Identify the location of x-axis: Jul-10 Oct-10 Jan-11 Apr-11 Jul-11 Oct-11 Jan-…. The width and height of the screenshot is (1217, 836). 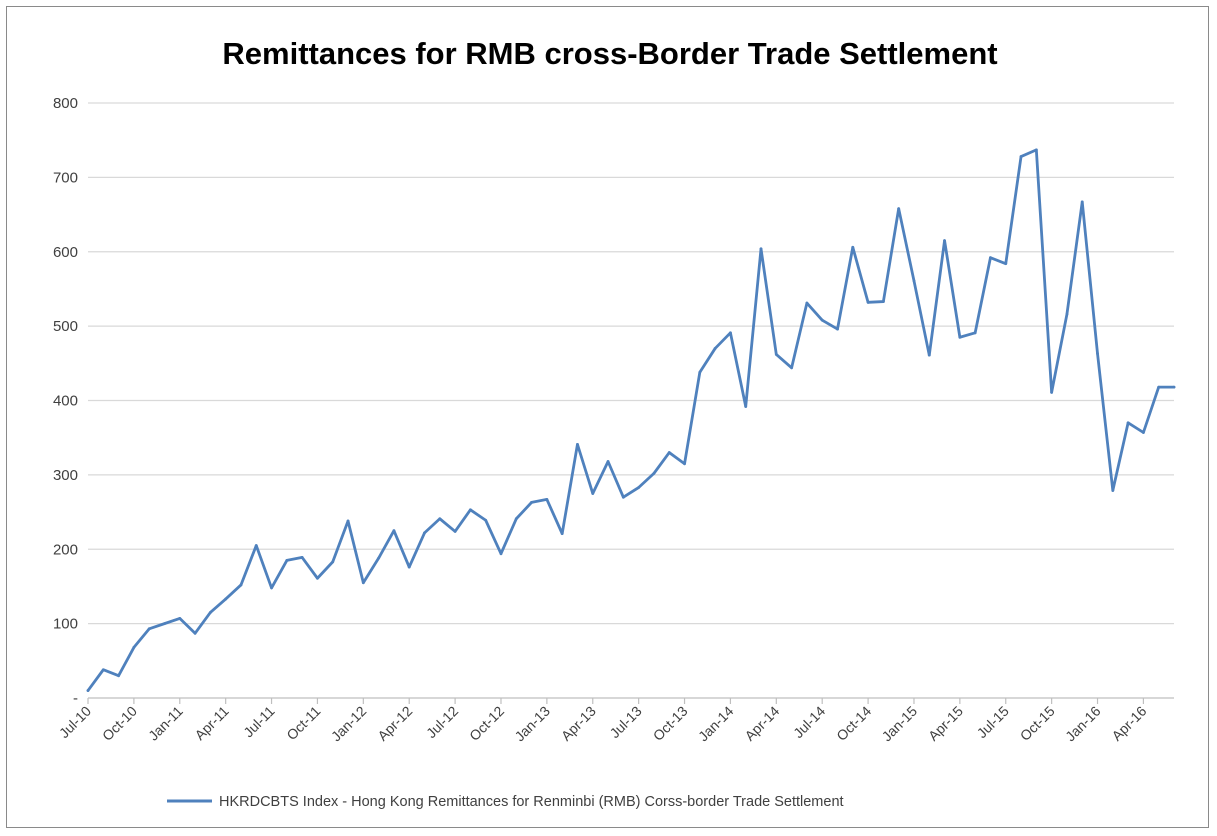
(615, 721).